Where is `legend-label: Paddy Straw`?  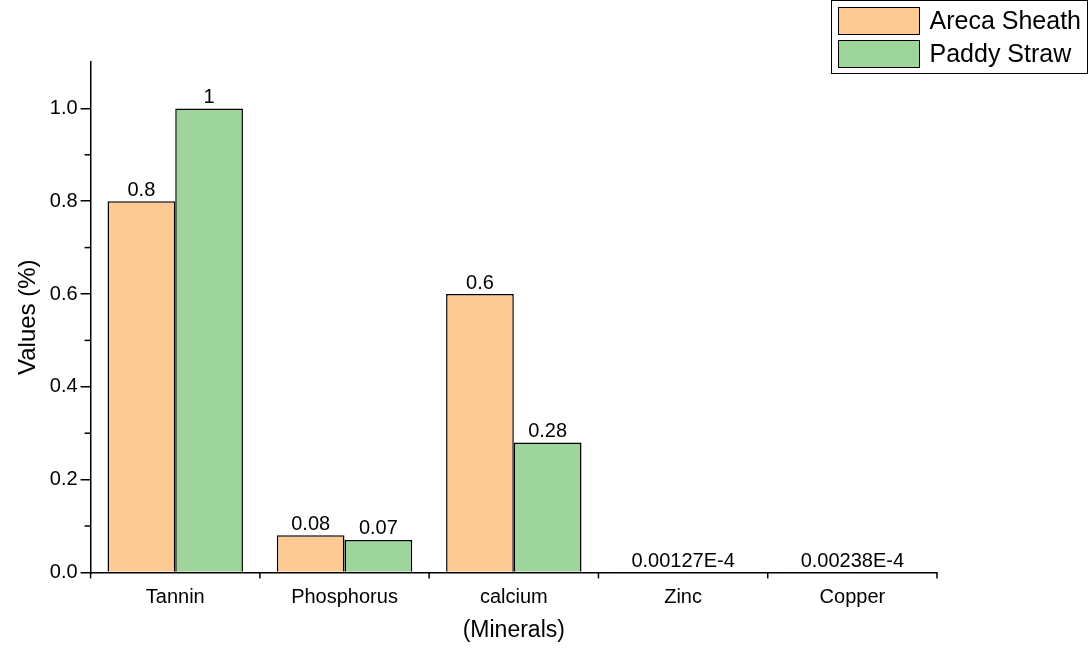 legend-label: Paddy Straw is located at coordinates (1000, 53).